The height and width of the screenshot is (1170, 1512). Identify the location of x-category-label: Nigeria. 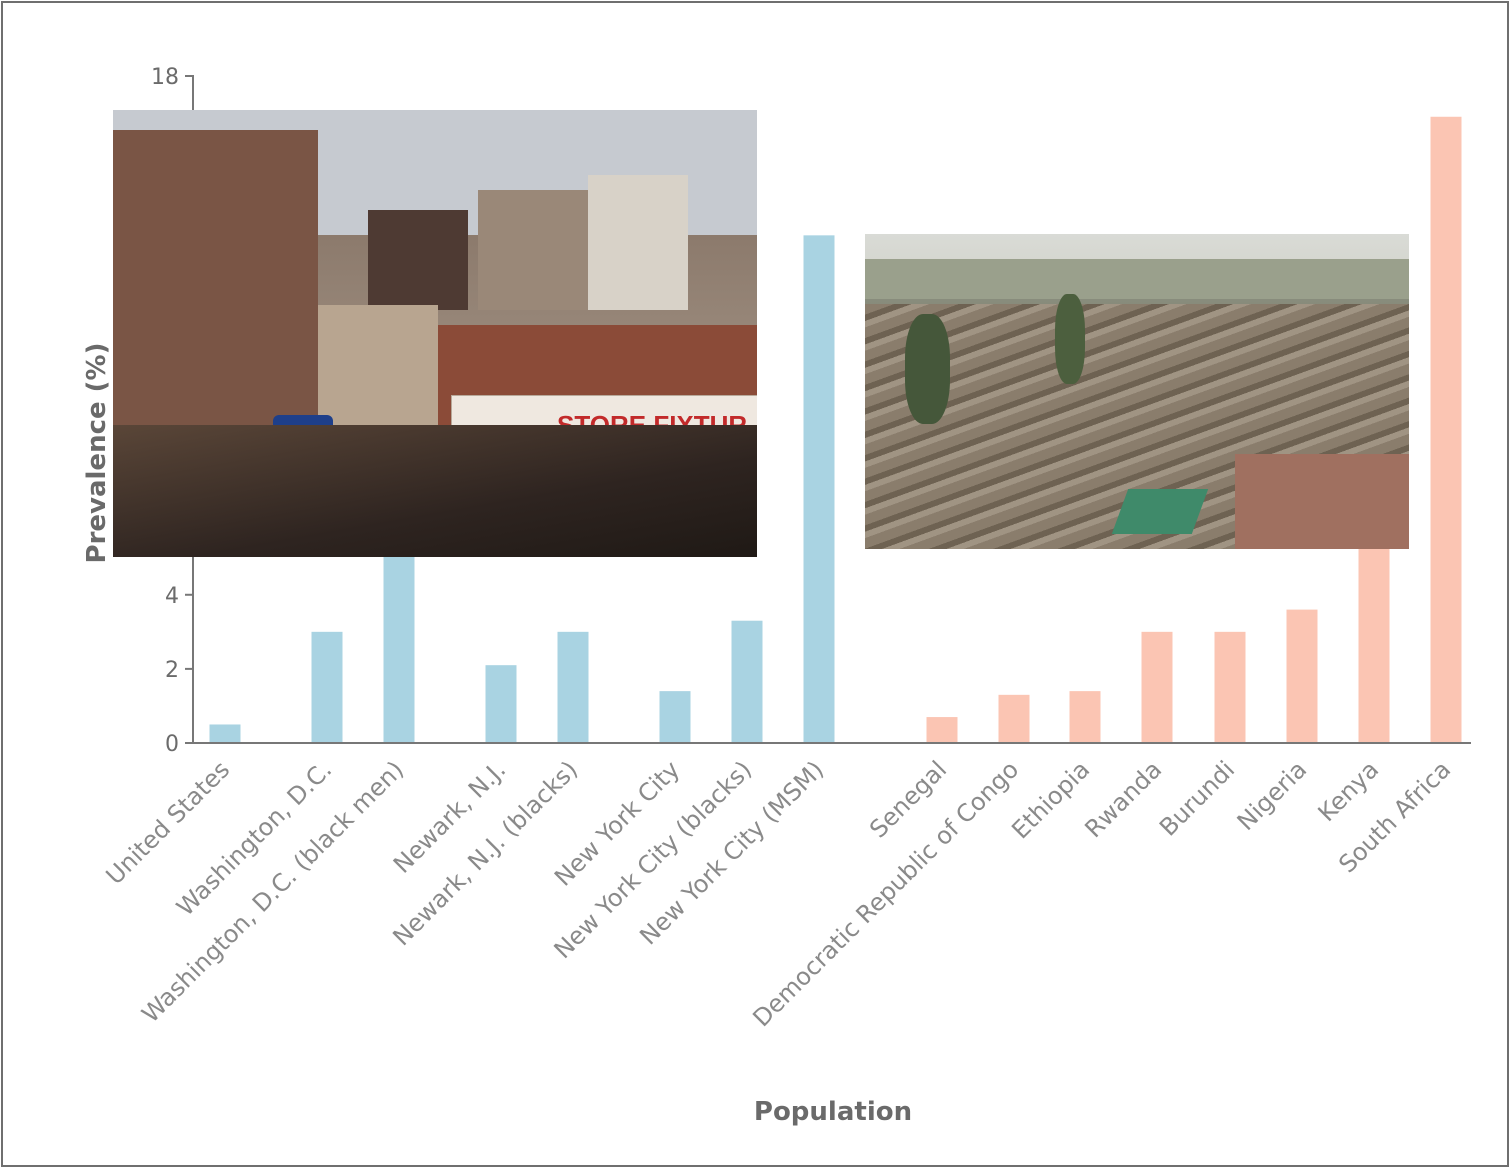
(1272, 795).